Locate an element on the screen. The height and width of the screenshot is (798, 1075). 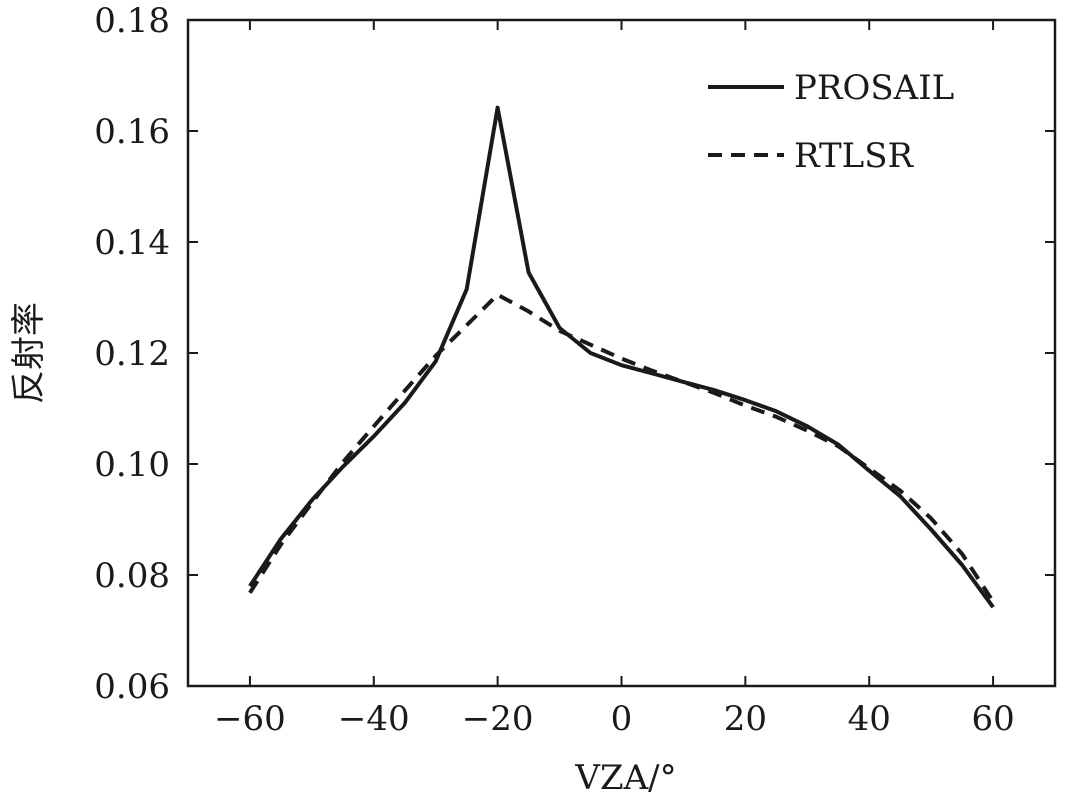
y-axis-title: 反射率 is located at coordinates (29, 353).